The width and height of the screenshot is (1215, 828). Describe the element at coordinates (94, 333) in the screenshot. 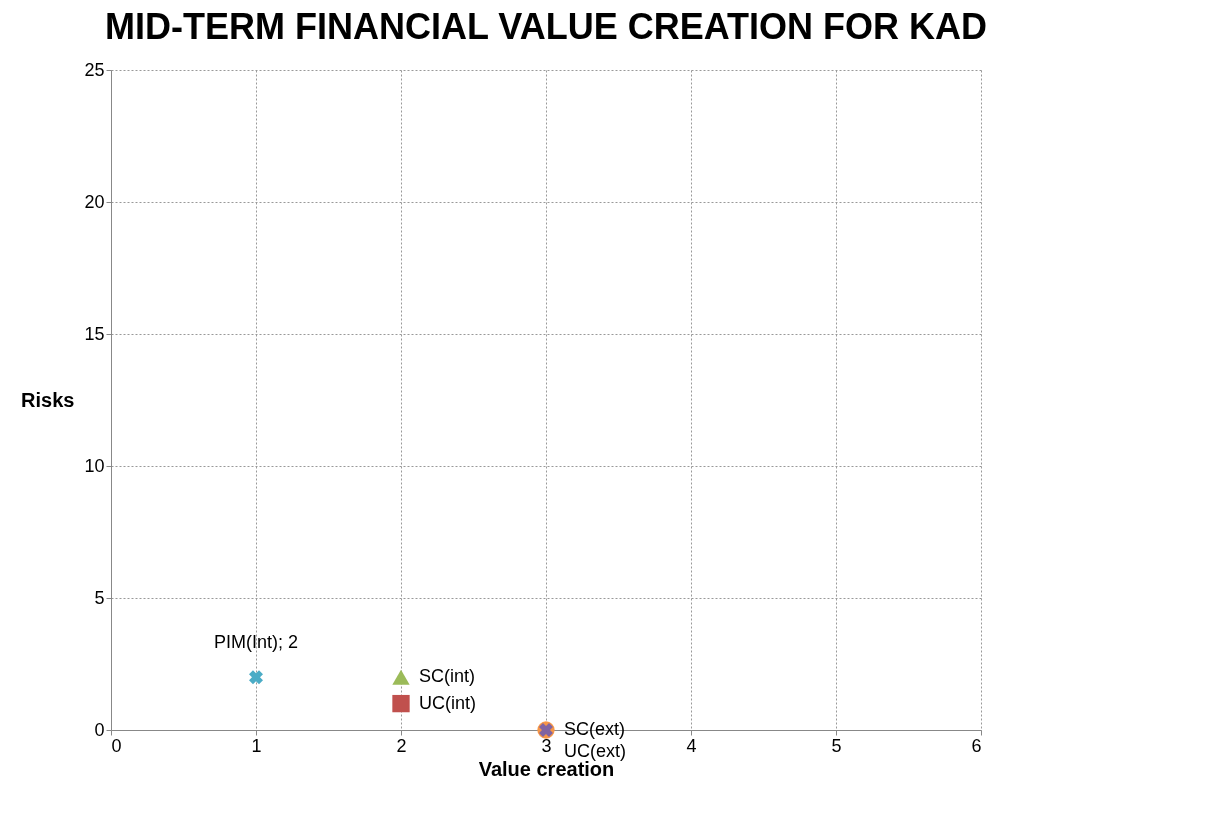

I see `y-tick-label: 15` at that location.